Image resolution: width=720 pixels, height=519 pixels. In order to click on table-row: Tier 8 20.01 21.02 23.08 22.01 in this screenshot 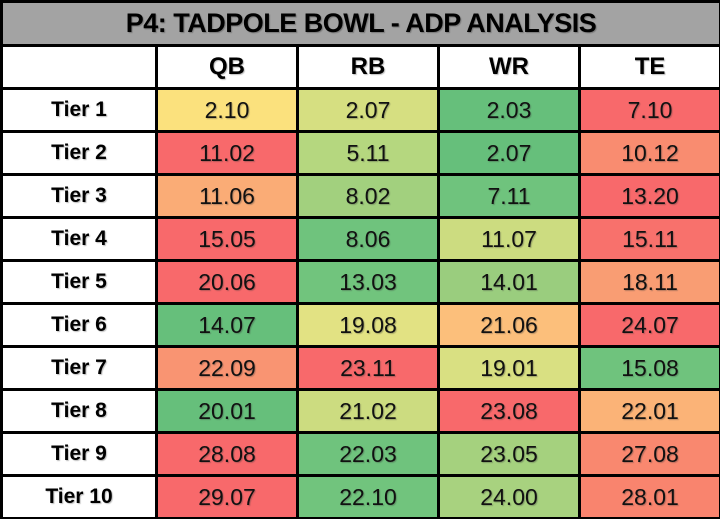, I will do `click(360, 411)`.